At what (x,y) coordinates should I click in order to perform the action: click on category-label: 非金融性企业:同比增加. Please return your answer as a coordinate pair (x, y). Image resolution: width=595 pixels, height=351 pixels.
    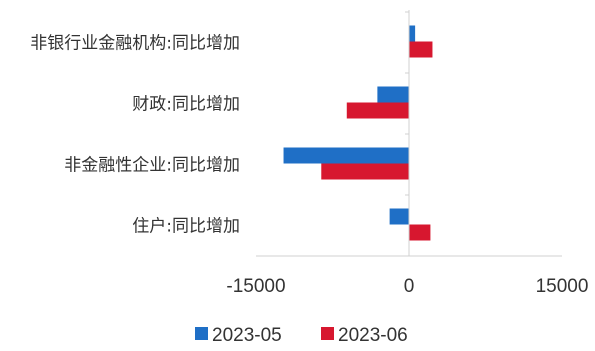
    Looking at the image, I should click on (152, 166).